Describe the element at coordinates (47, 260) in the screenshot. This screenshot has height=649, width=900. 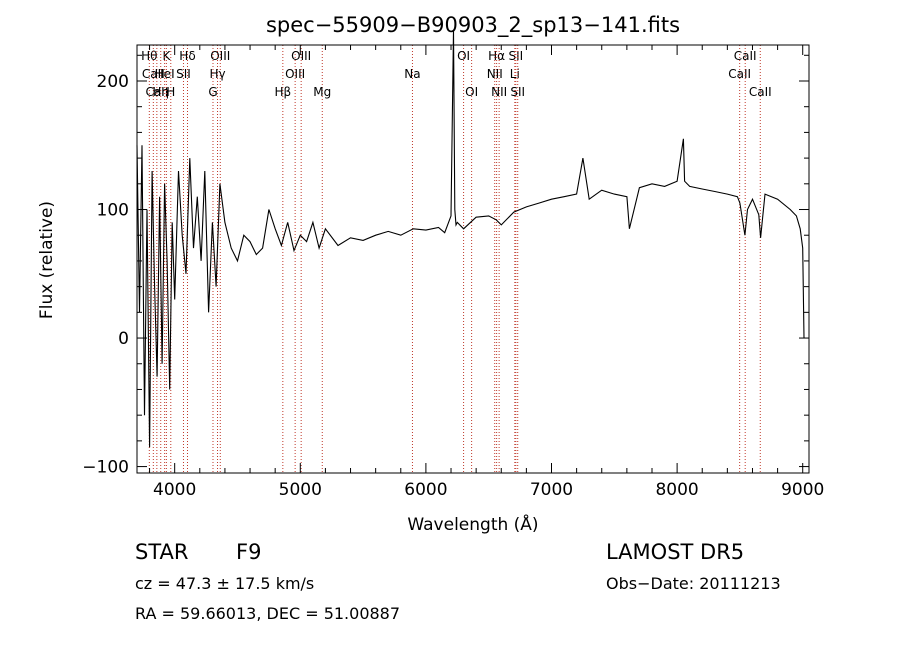
I see `y-axis-label: Flux (relative)` at that location.